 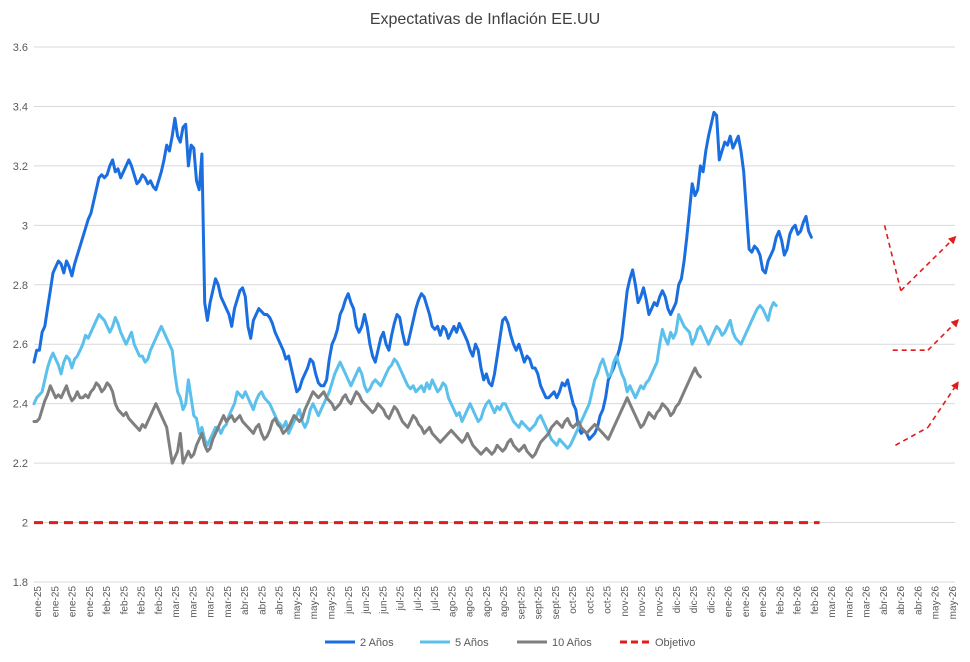 I want to click on legend-label: 10 Años, so click(x=572, y=643).